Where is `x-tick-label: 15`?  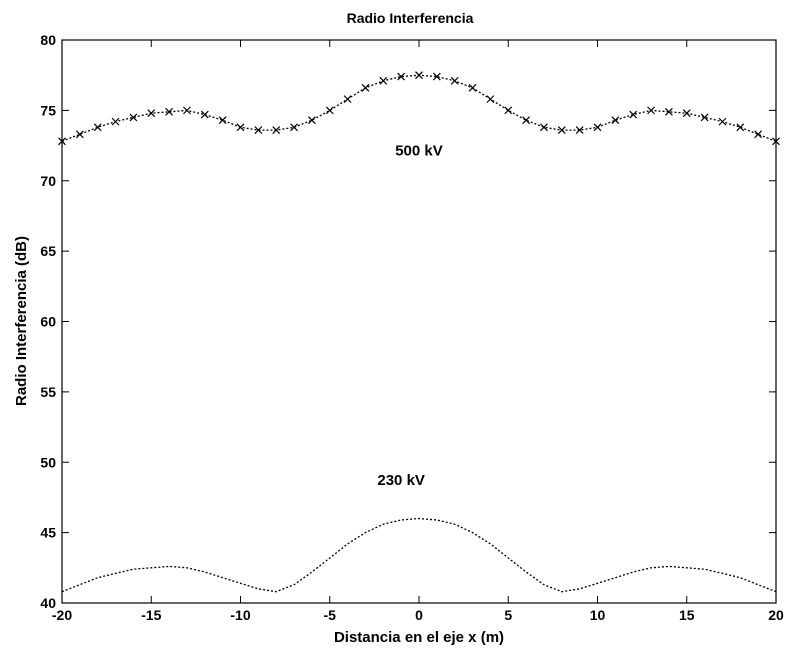 x-tick-label: 15 is located at coordinates (687, 615).